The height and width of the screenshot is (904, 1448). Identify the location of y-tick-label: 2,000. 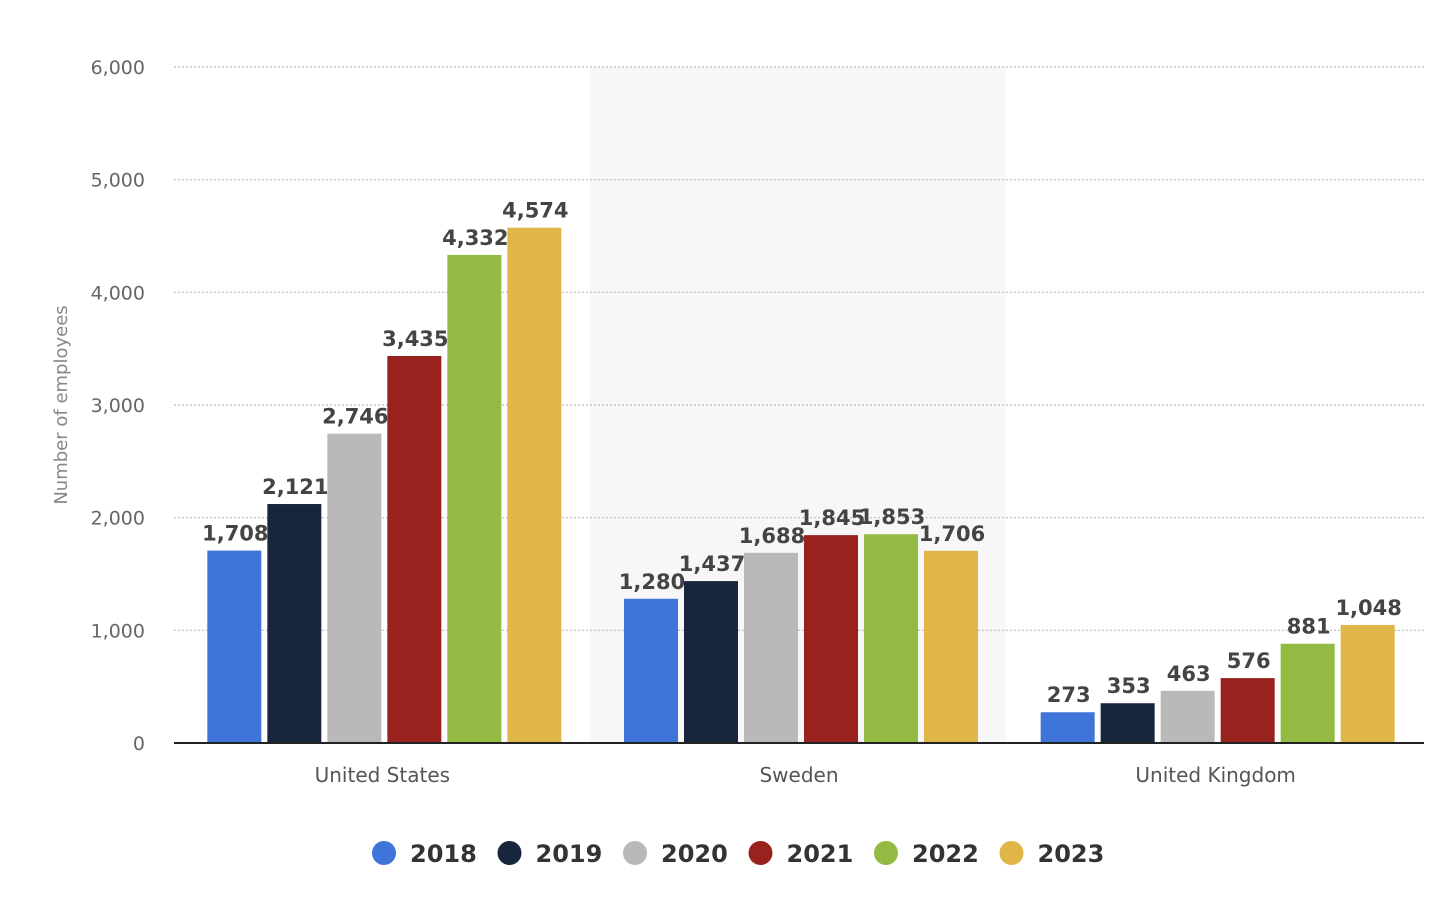
(118, 519).